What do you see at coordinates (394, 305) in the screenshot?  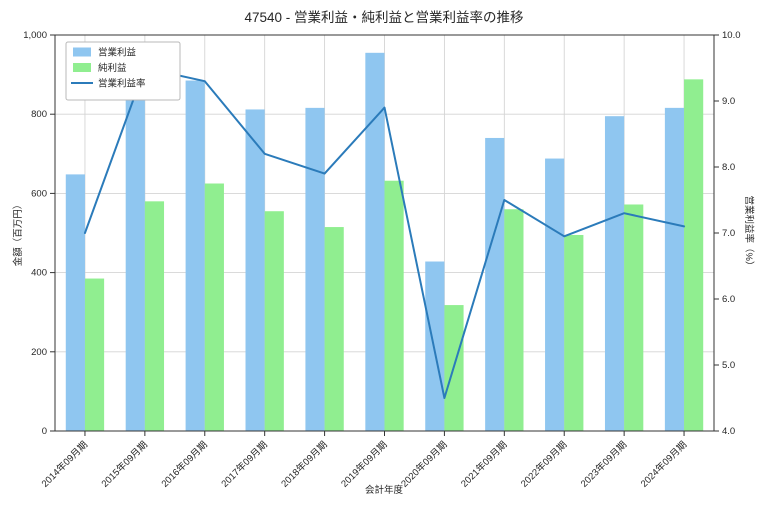 I see `bar-純利益-2019年09月期` at bounding box center [394, 305].